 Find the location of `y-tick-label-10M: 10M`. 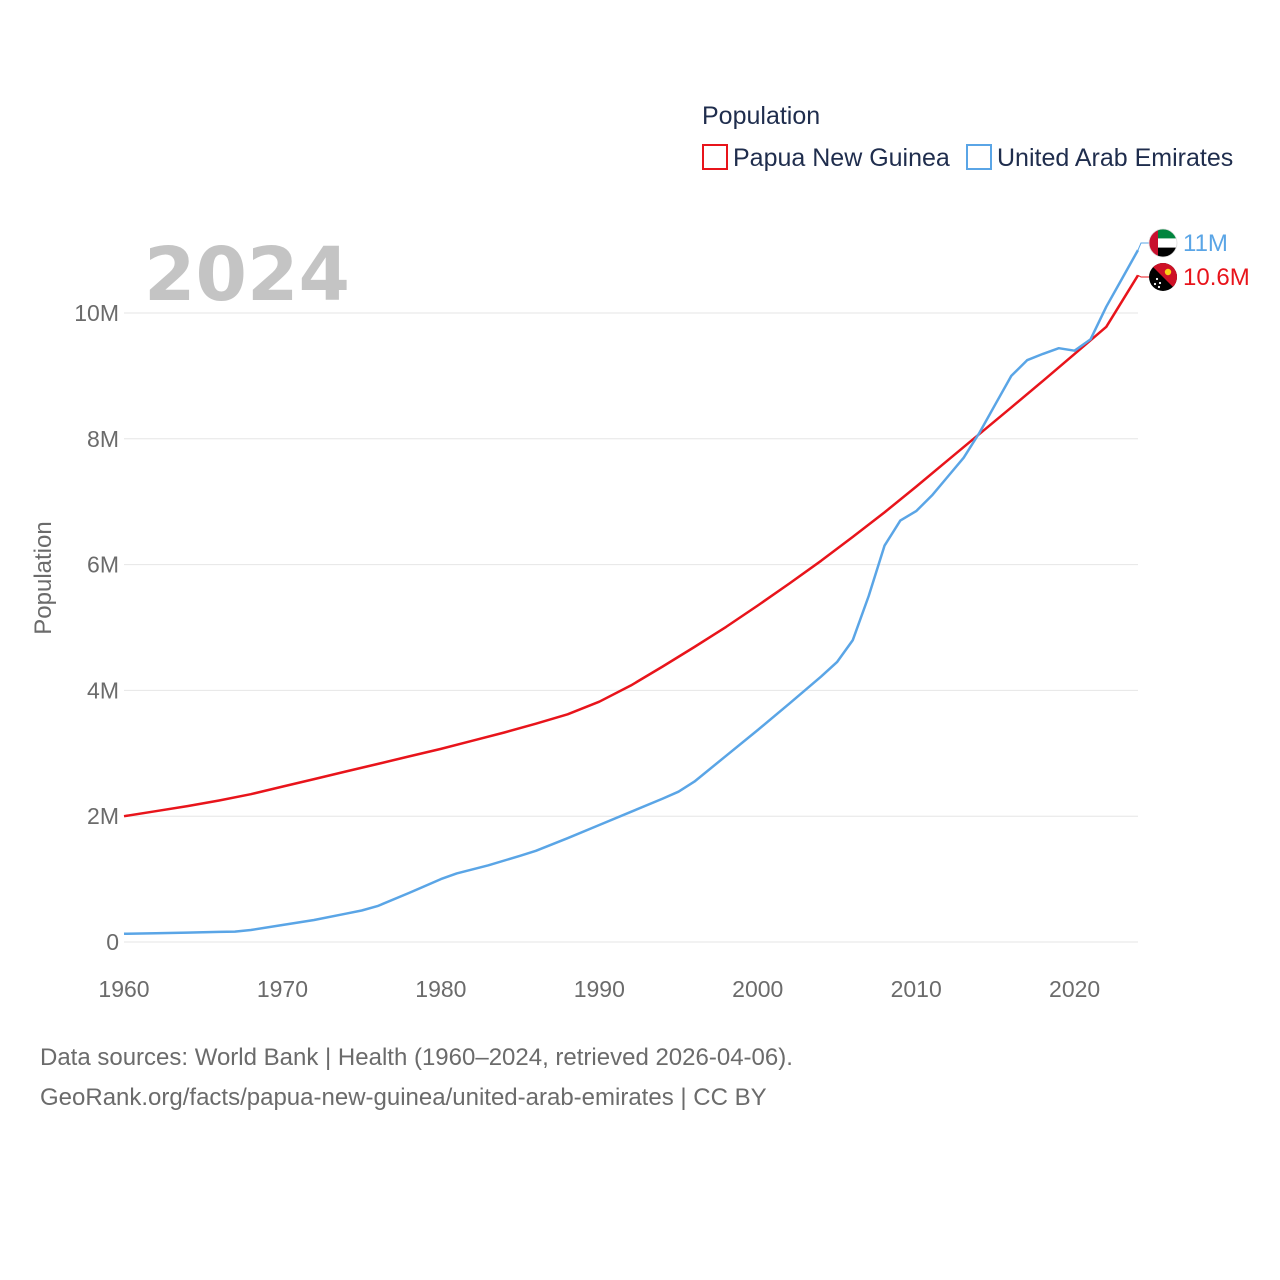

y-tick-label-10M: 10M is located at coordinates (96, 313).